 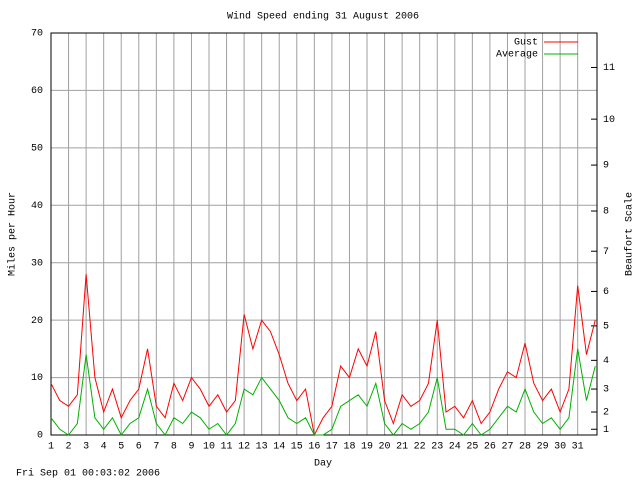 I want to click on x-tick-label: 22, so click(x=420, y=447).